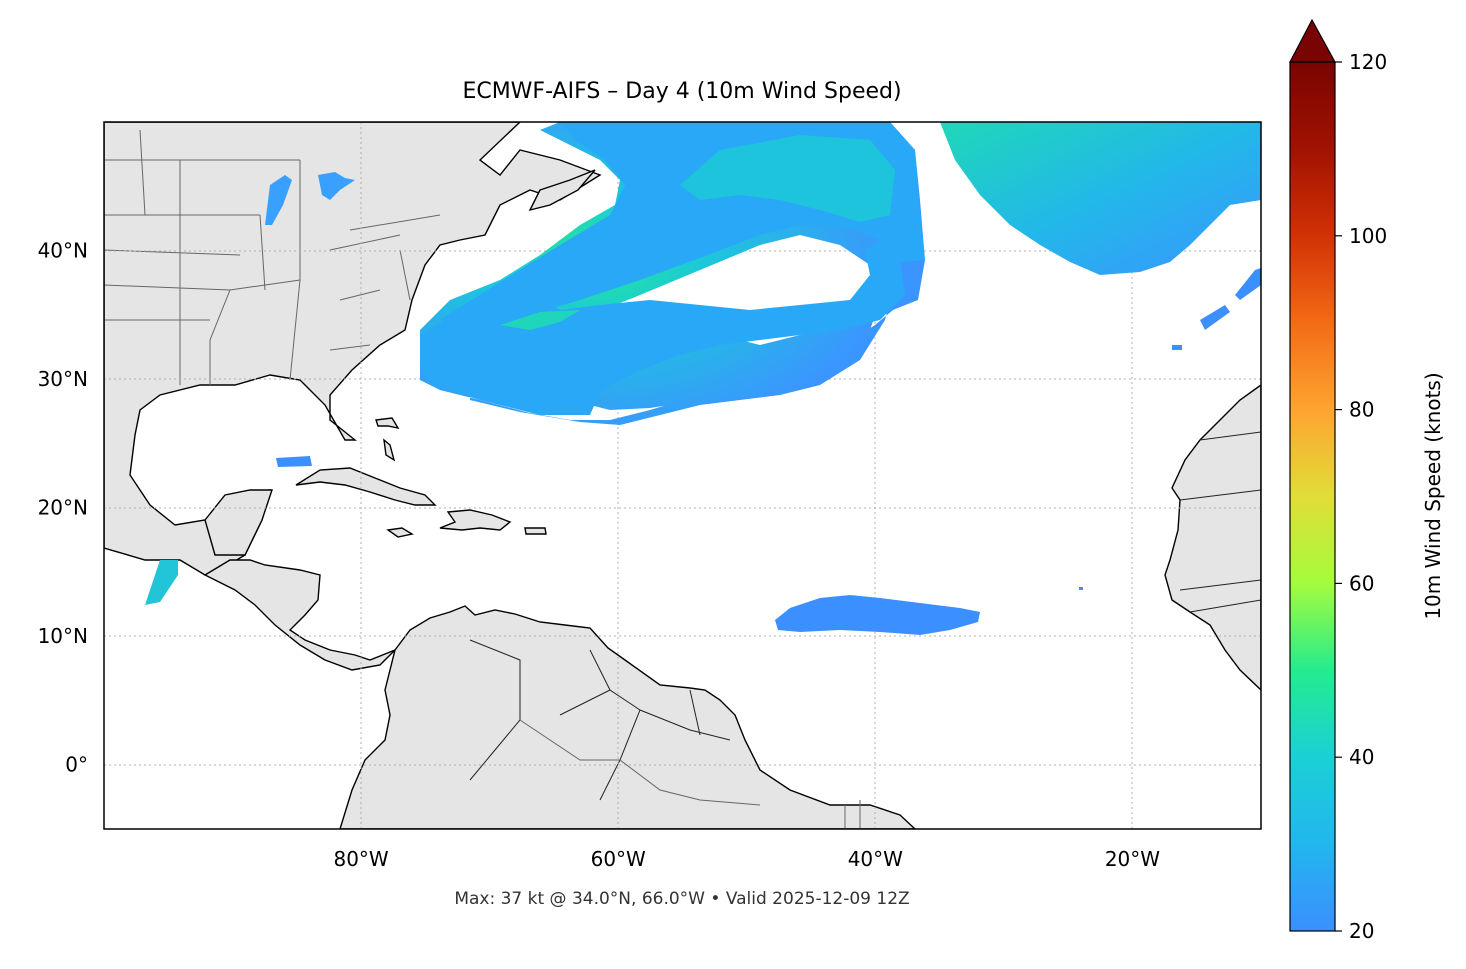  I want to click on lat-tick-label: 20°N, so click(63, 508).